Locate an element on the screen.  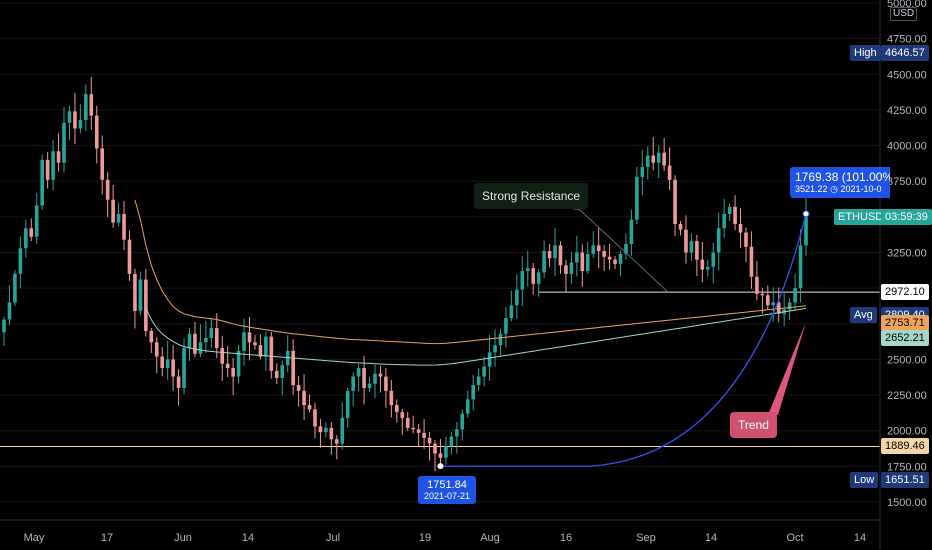
price-tag-label: High is located at coordinates (865, 53).